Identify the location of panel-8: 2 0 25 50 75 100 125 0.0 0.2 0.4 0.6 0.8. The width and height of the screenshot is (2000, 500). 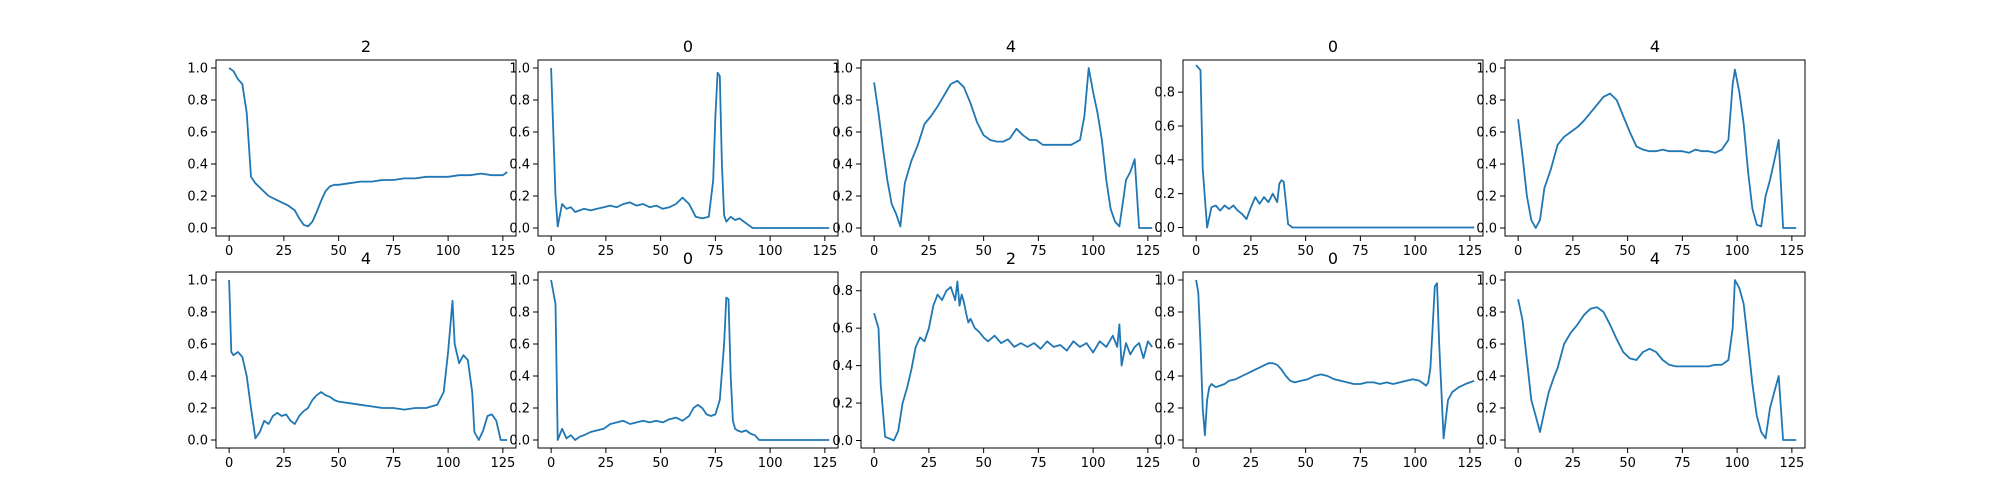
(997, 360).